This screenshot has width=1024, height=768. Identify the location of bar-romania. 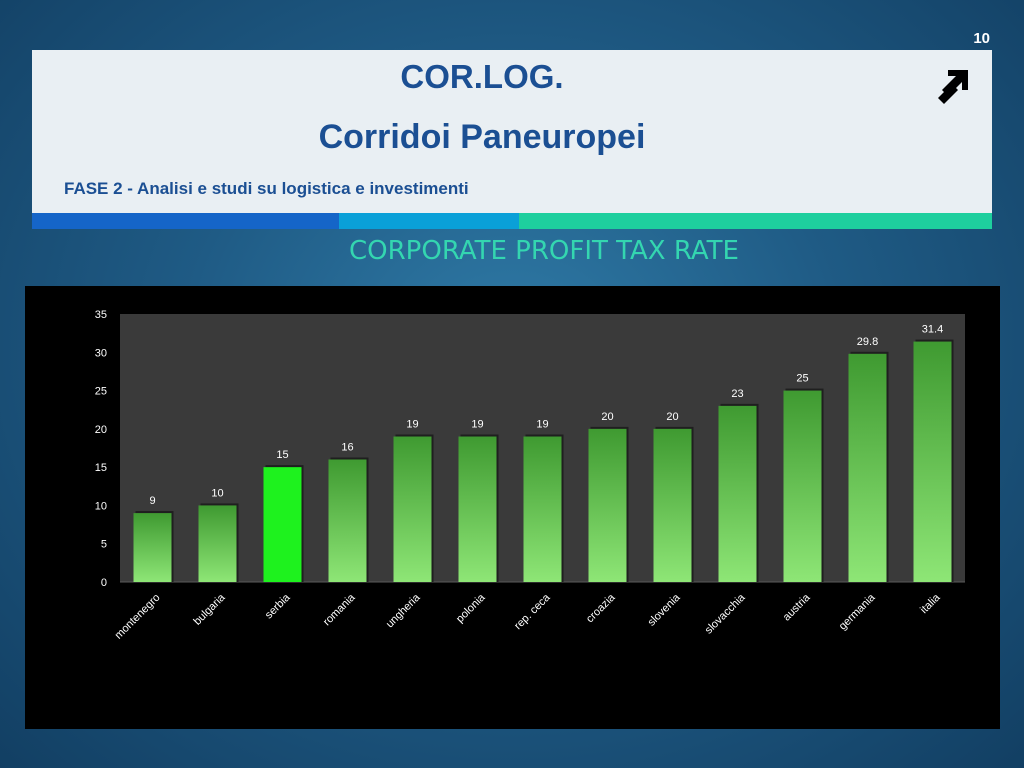
(347, 520).